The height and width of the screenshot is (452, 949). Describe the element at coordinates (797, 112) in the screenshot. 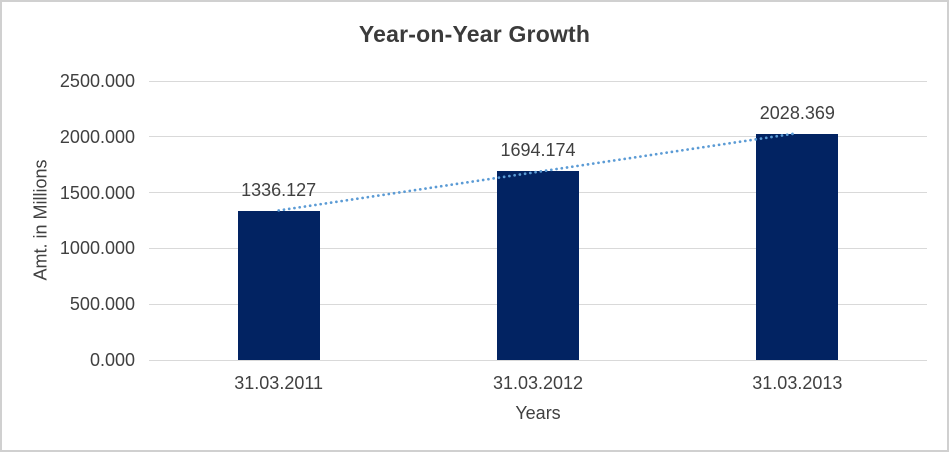

I see `data-label: 2028.369` at that location.